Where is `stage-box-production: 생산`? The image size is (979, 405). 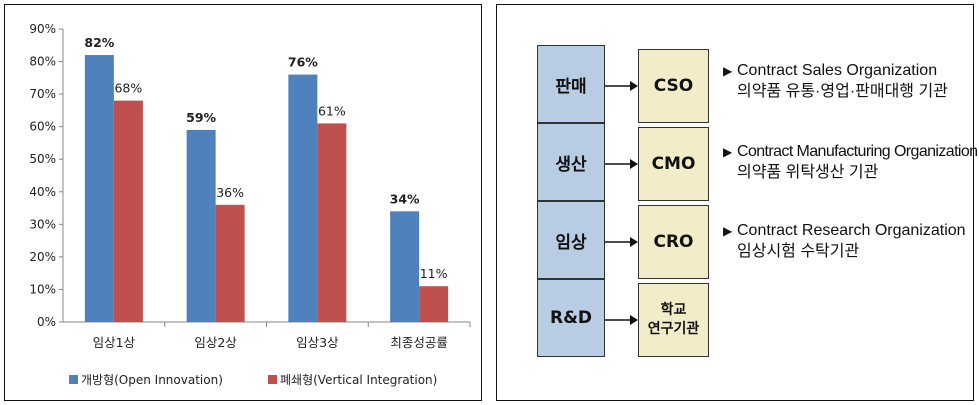
stage-box-production: 생산 is located at coordinates (571, 162).